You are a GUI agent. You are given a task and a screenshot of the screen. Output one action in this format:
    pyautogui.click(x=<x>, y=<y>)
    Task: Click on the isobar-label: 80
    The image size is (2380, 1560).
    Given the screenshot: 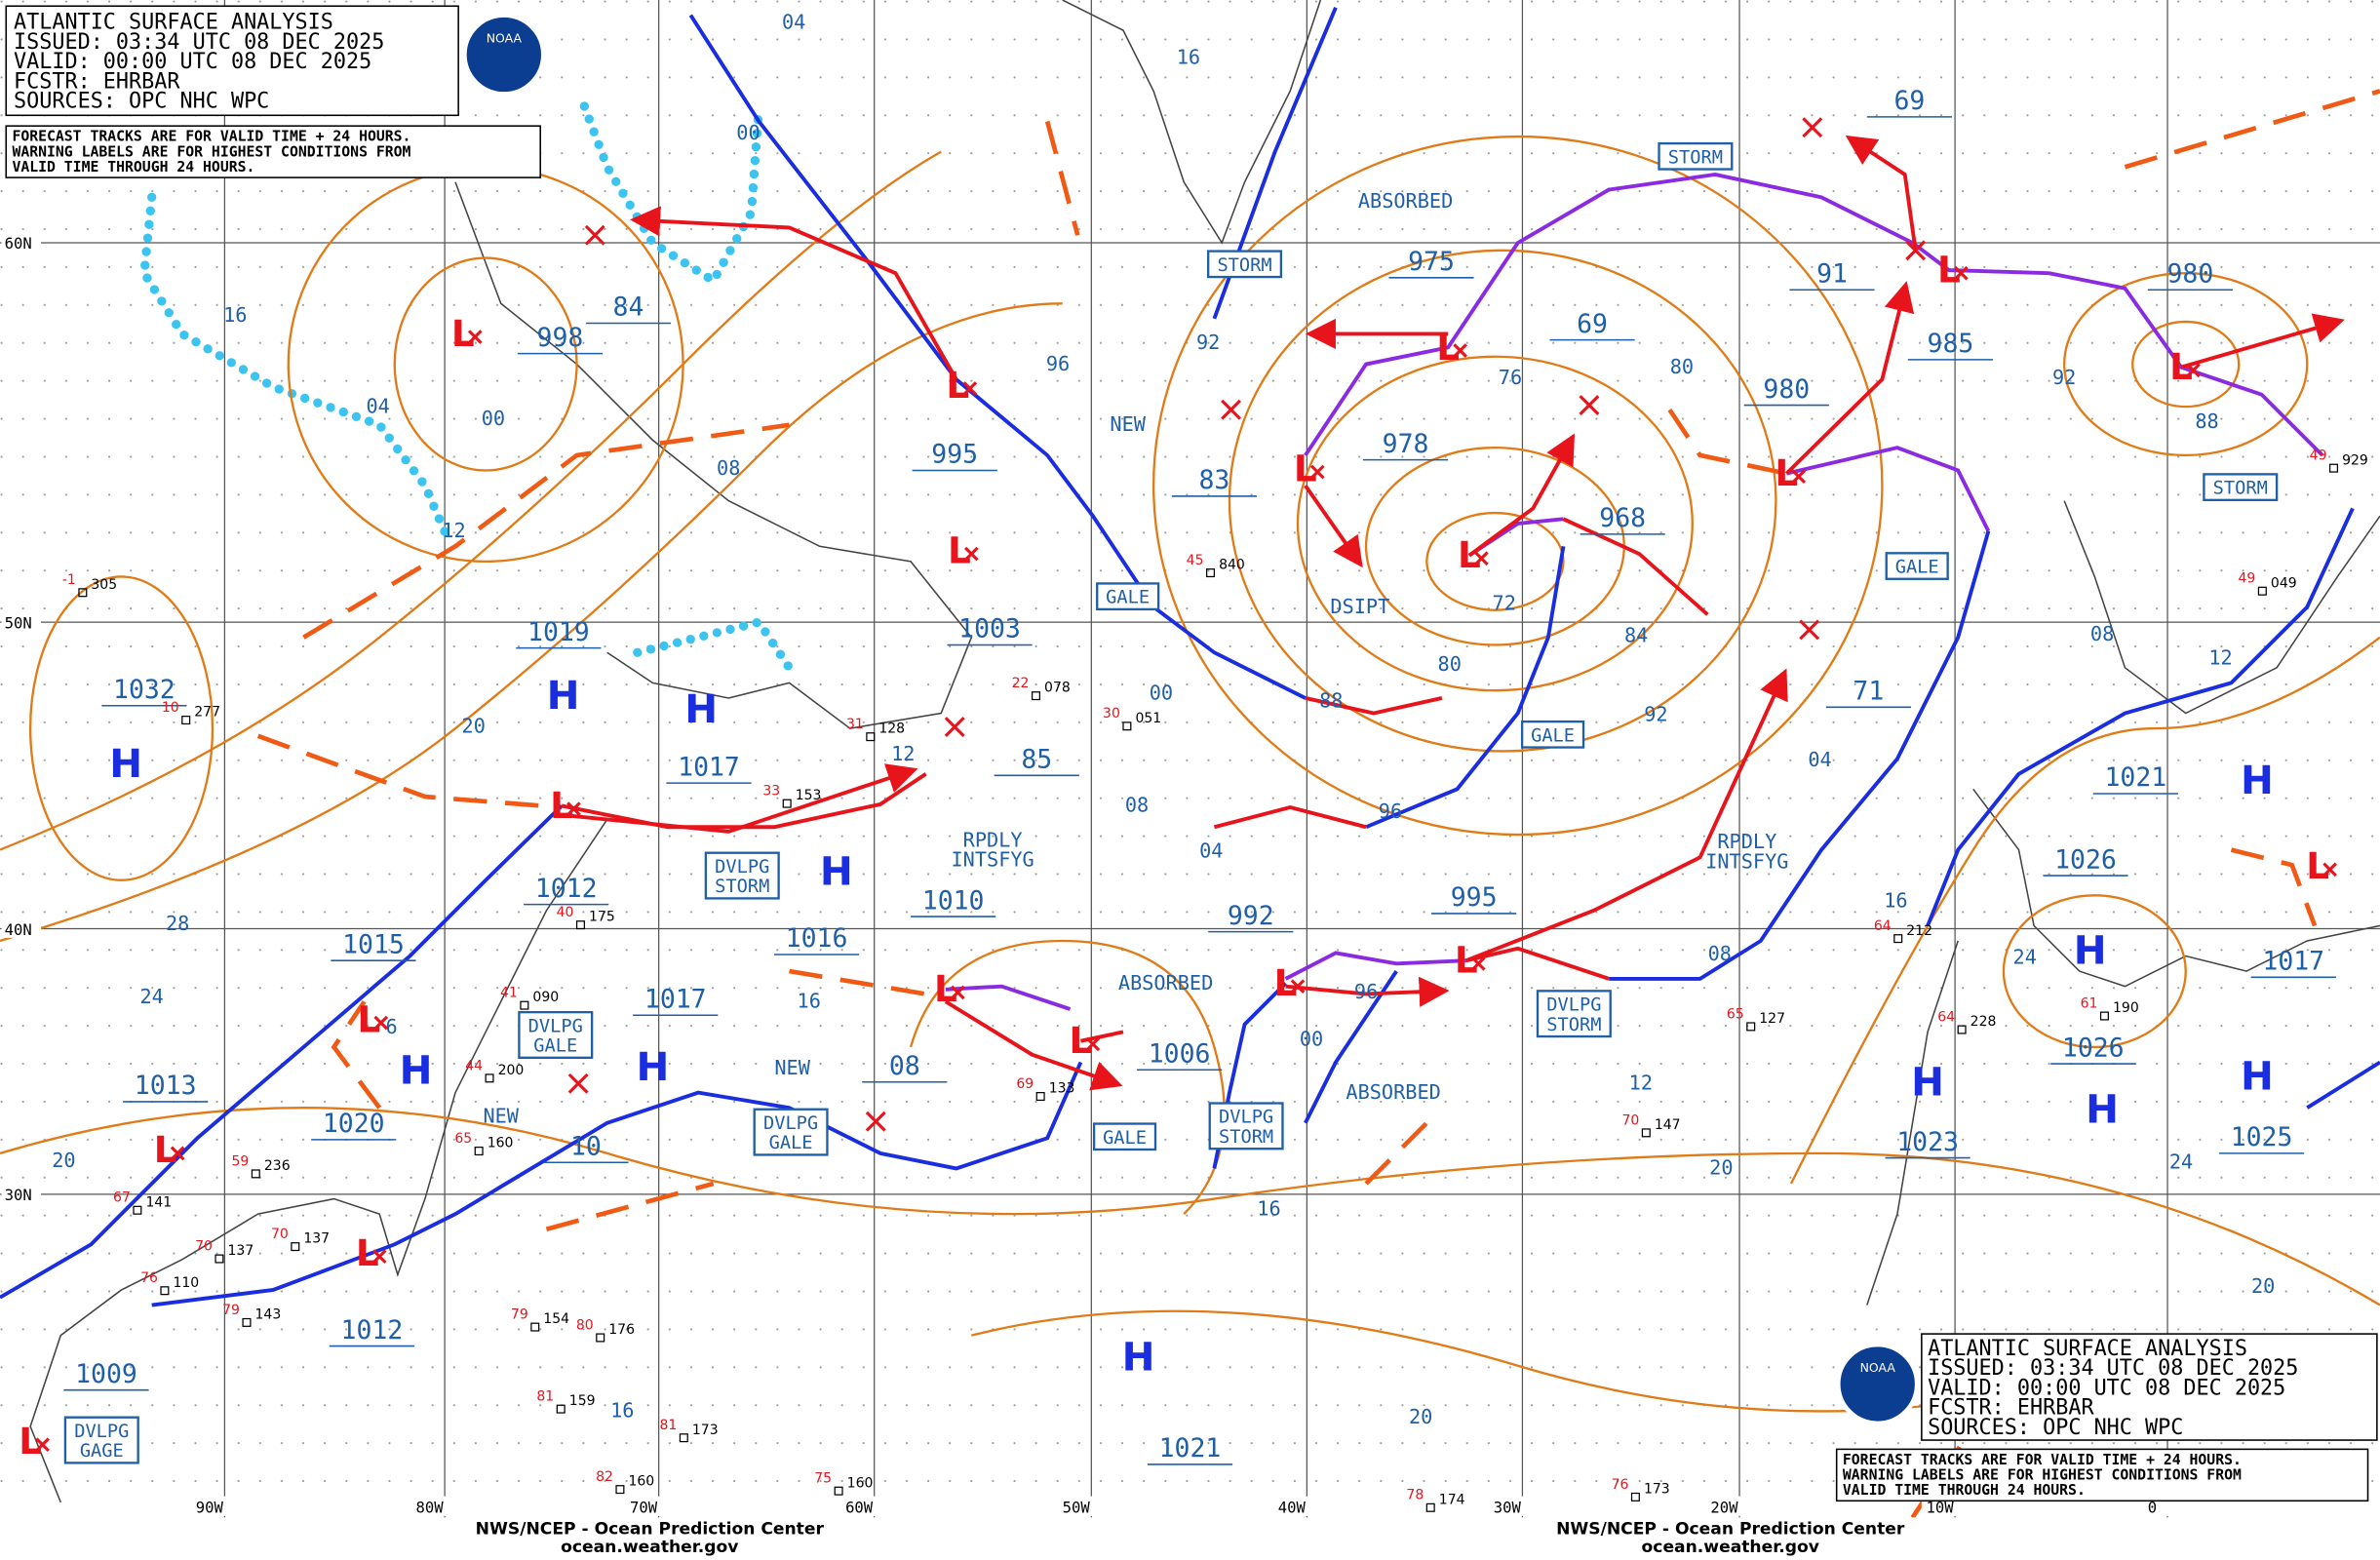 What is the action you would take?
    pyautogui.click(x=1450, y=664)
    